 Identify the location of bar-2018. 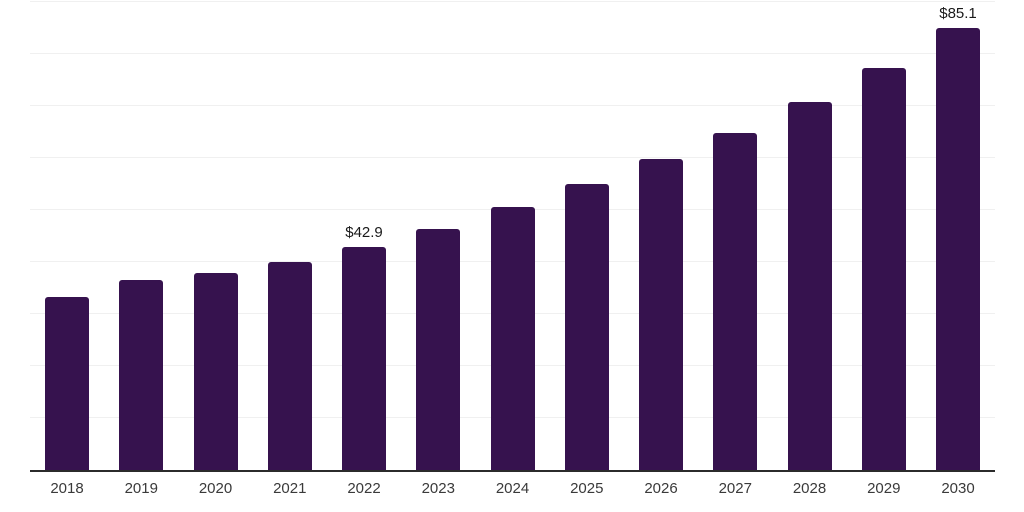
(67, 383).